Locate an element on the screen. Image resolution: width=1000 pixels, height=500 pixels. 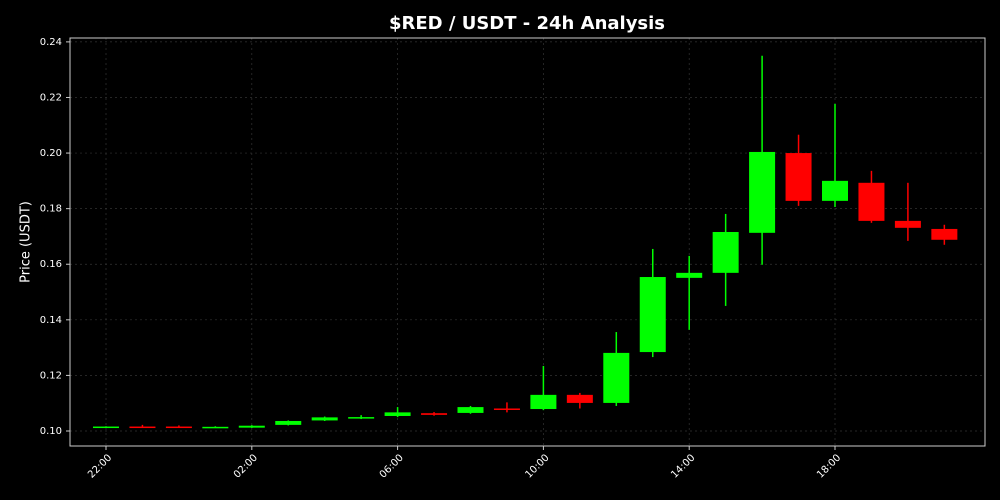
chart-title: $RED / USDT - 24h Analysis is located at coordinates (527, 23).